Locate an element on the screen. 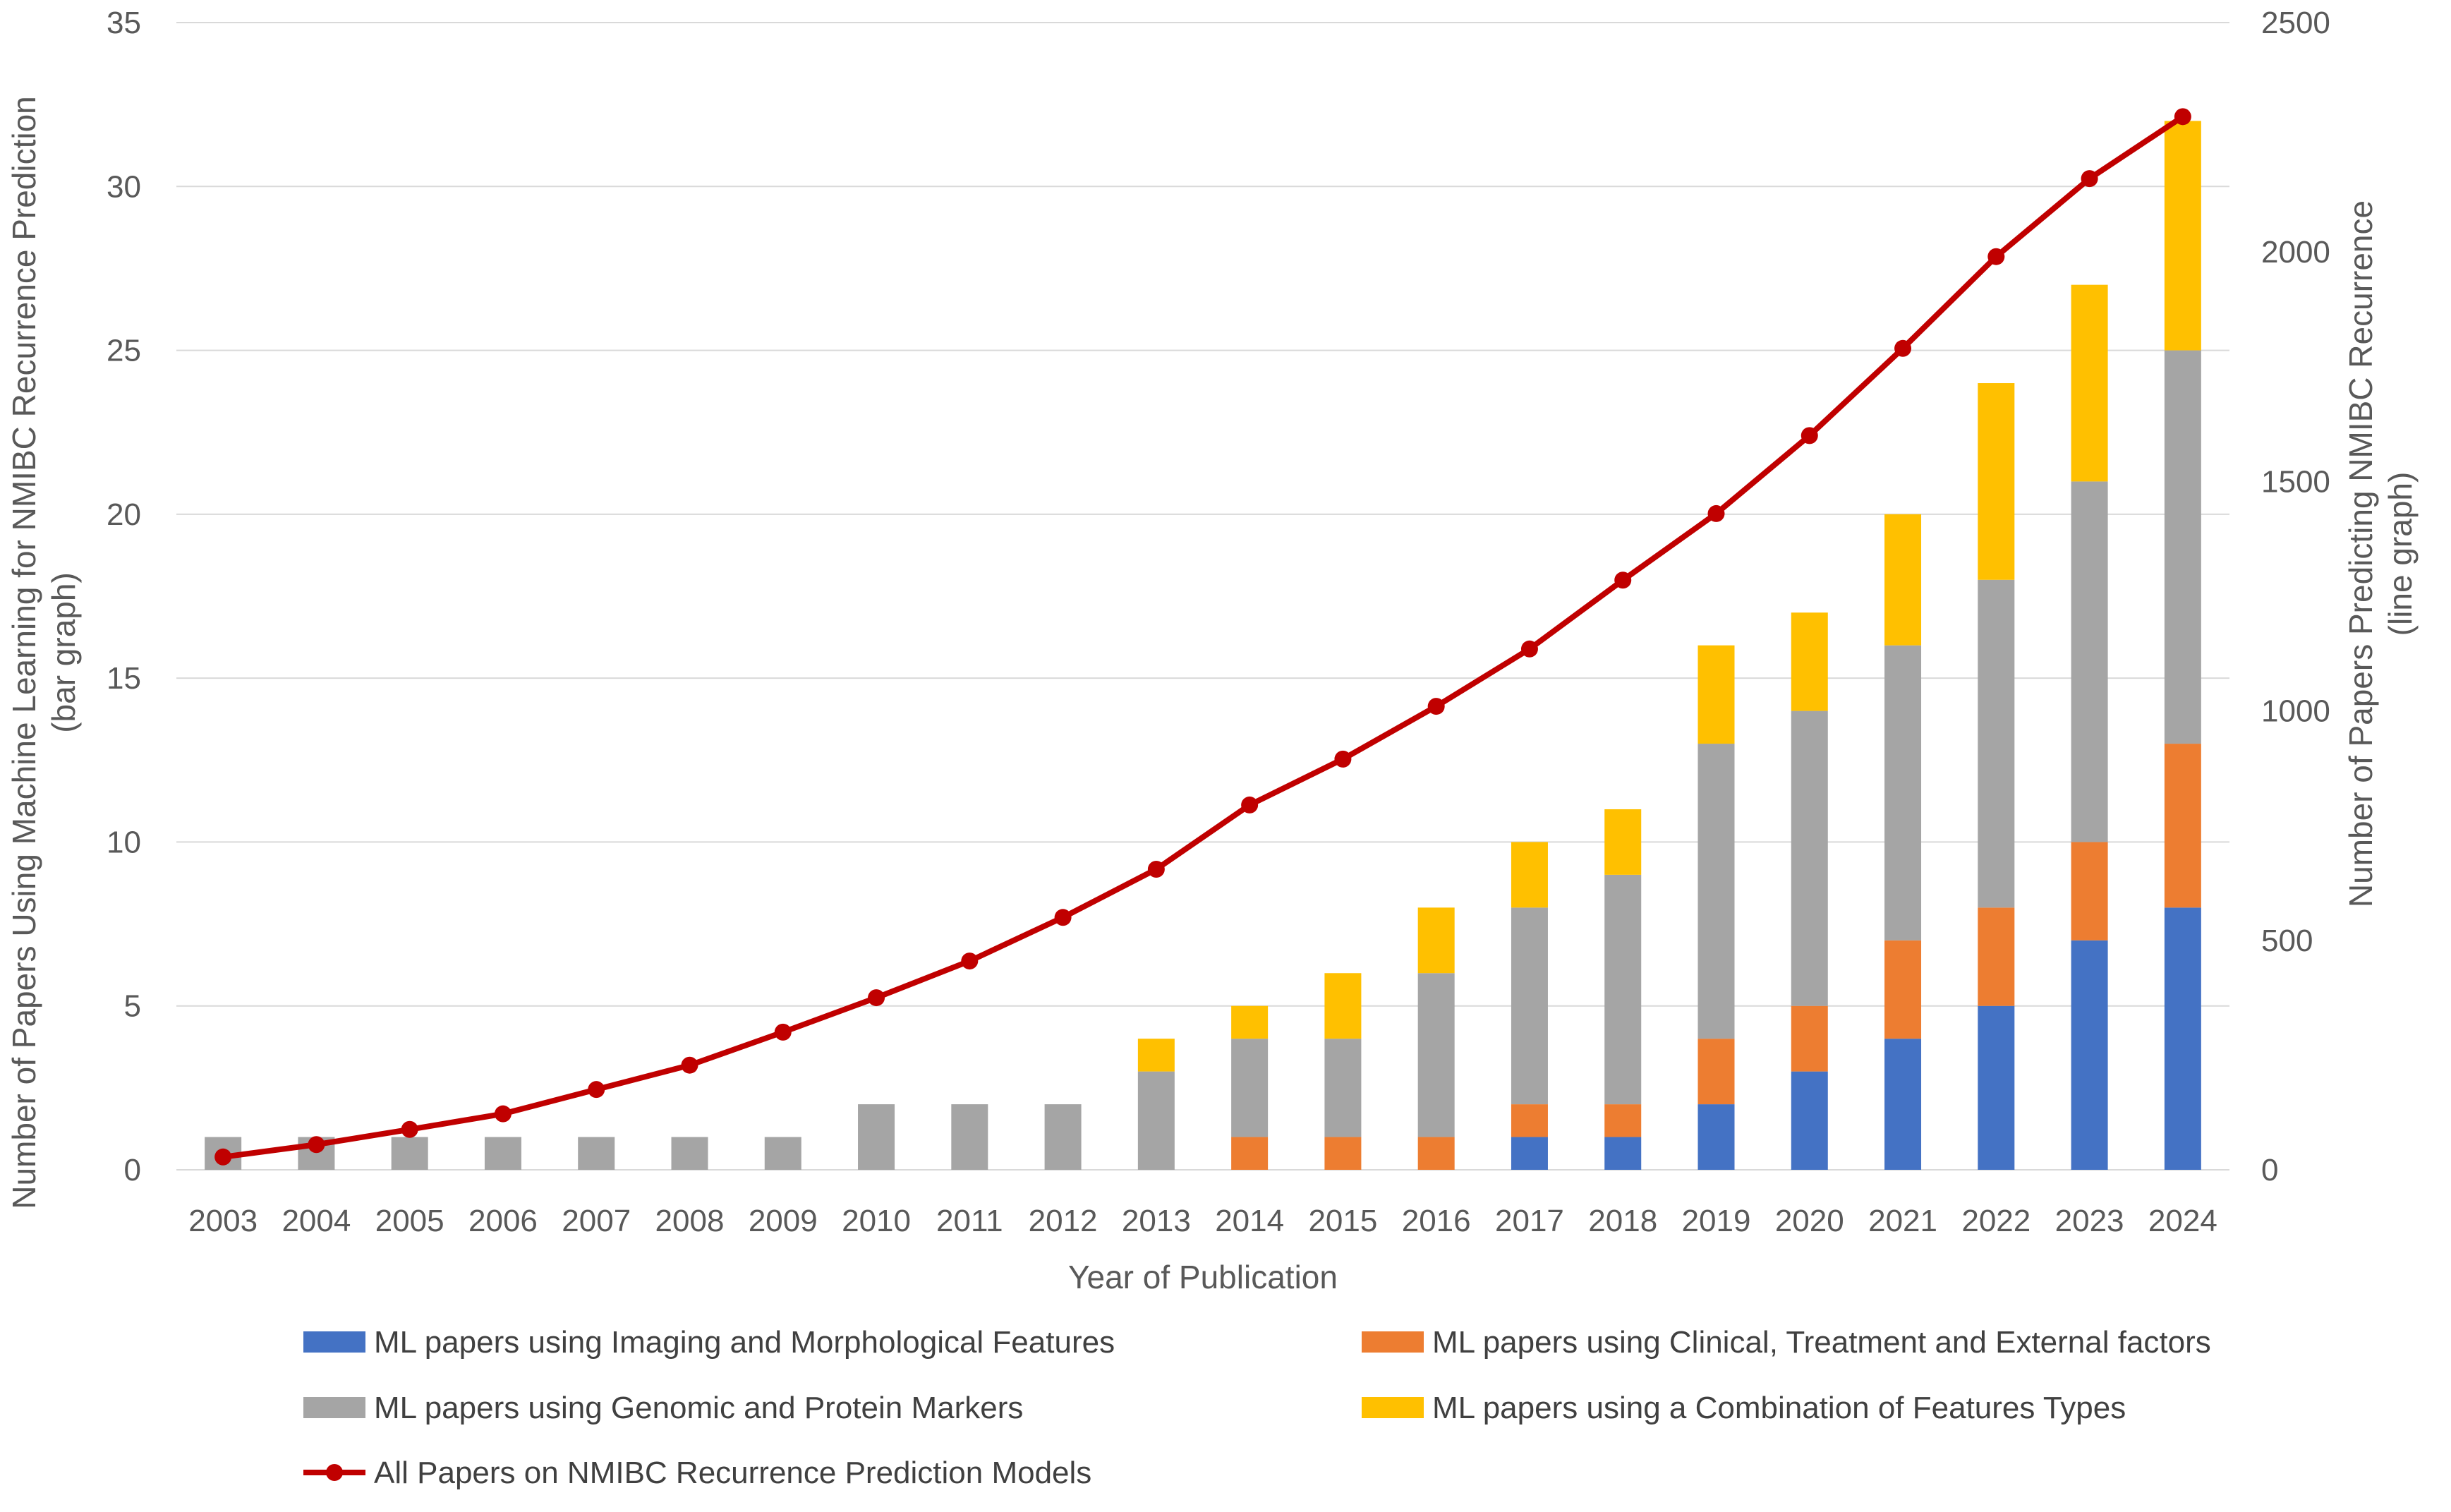  x-tick-label: 2018 is located at coordinates (1622, 1221).